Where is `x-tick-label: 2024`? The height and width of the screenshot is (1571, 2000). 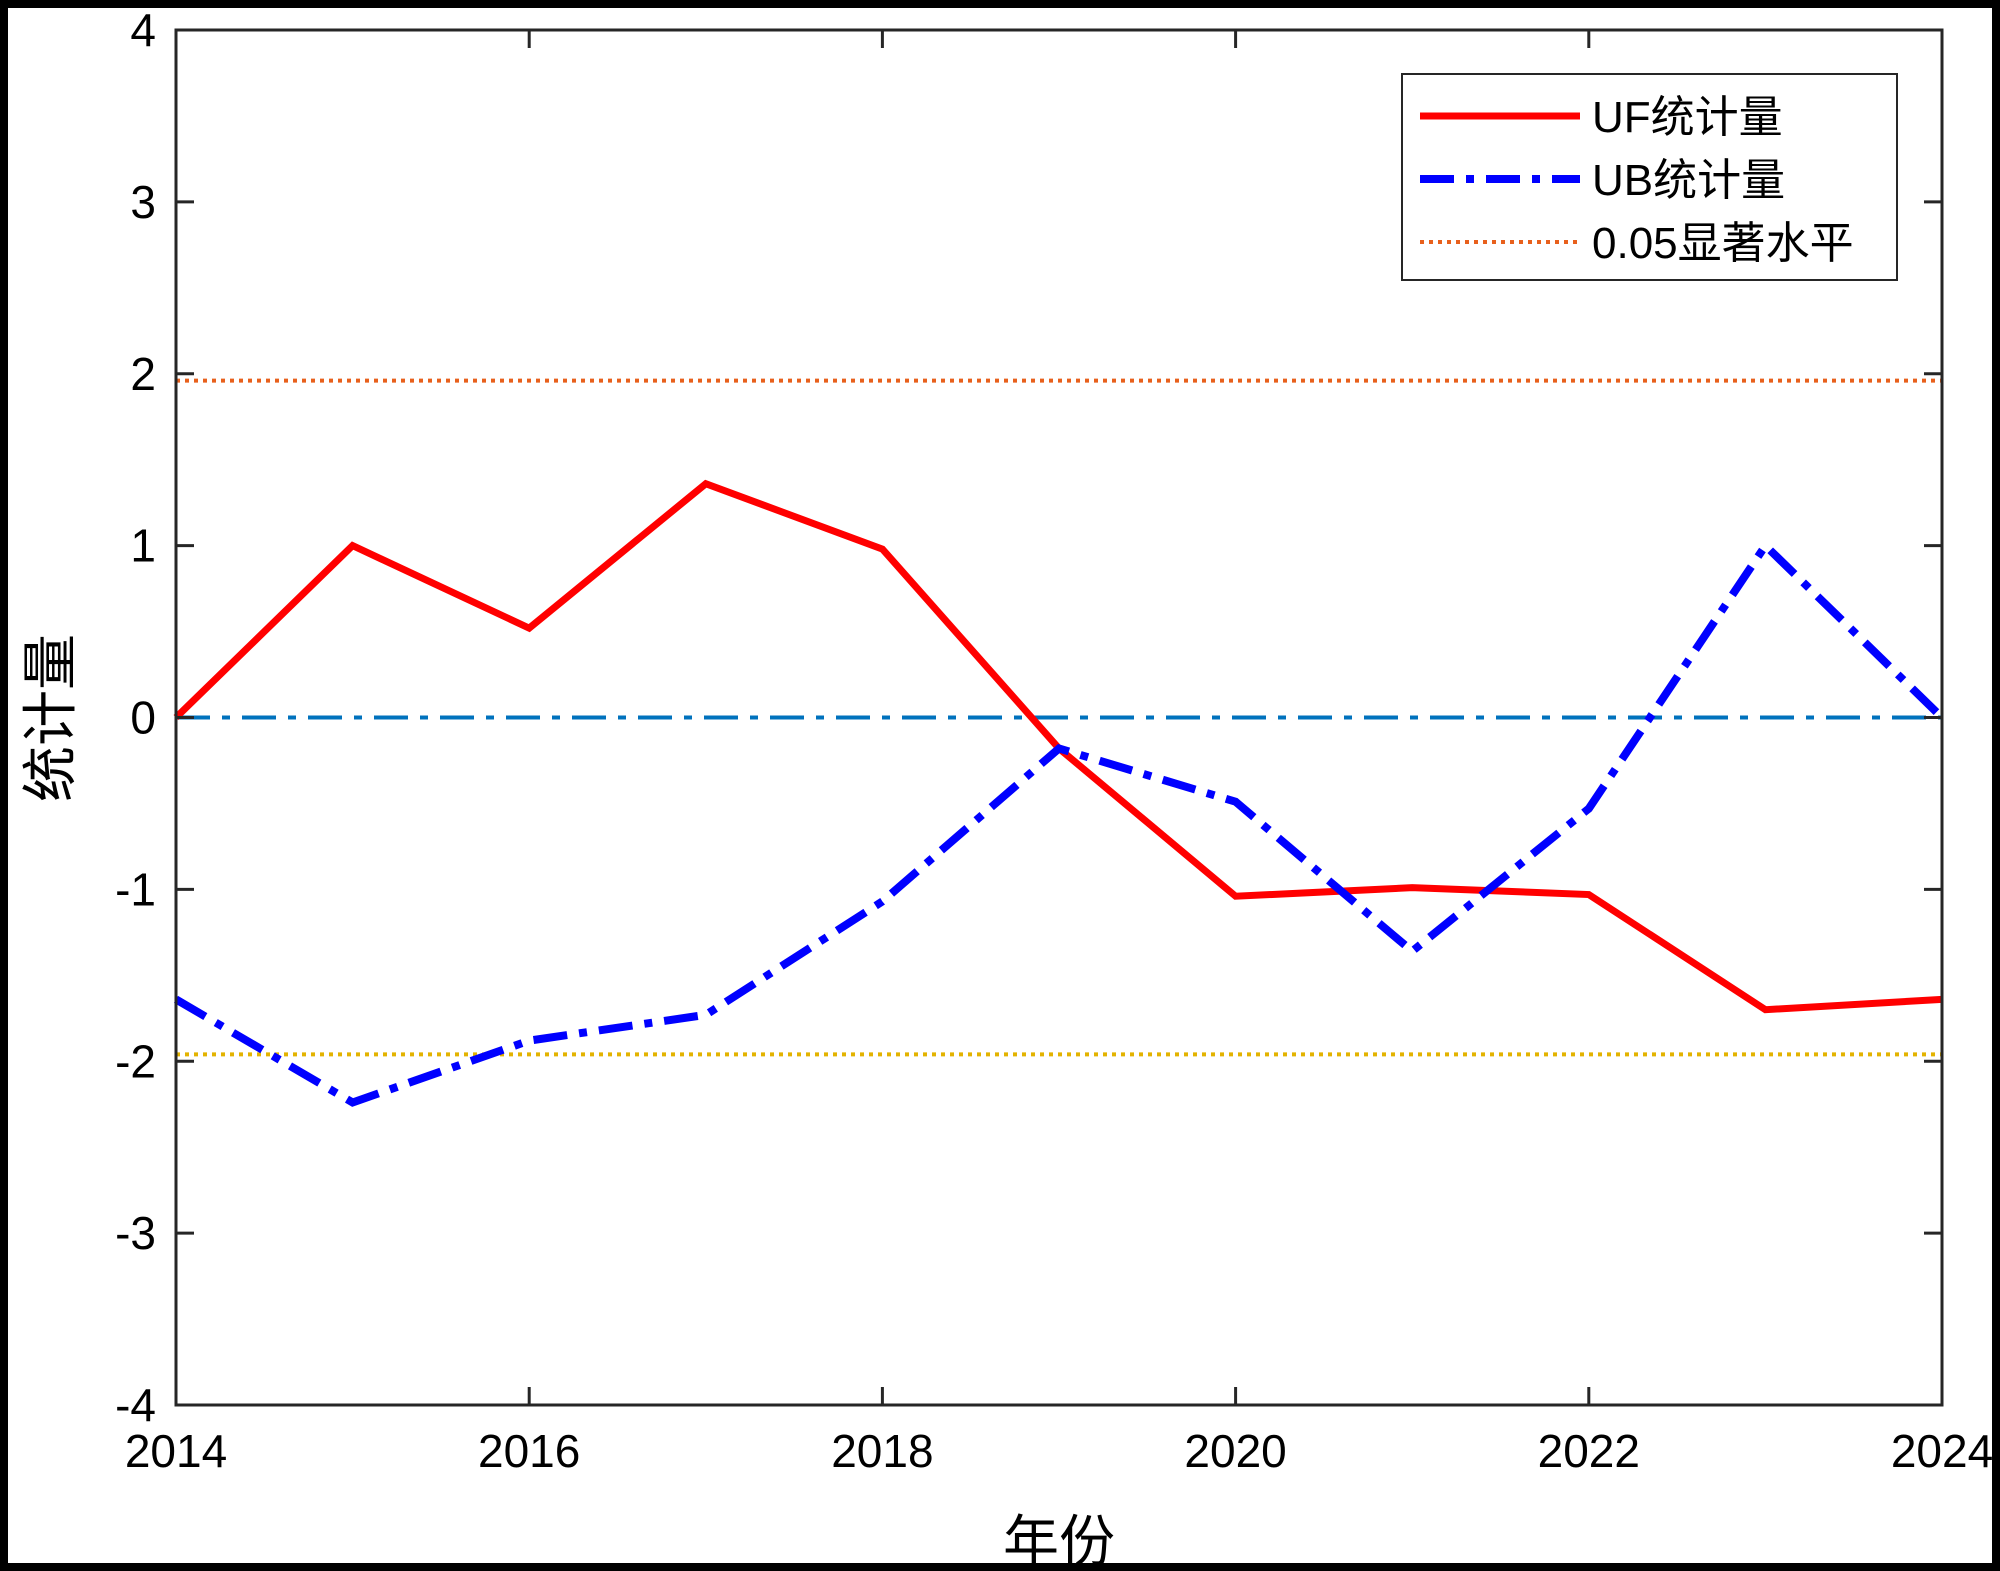 x-tick-label: 2024 is located at coordinates (1942, 1451).